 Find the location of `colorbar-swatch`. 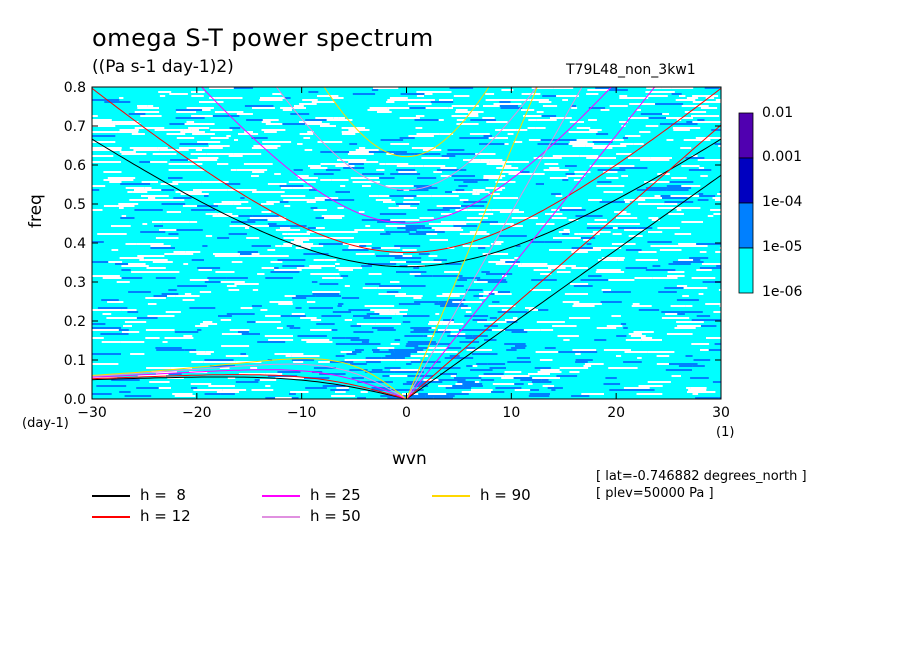

colorbar-swatch is located at coordinates (746, 270).